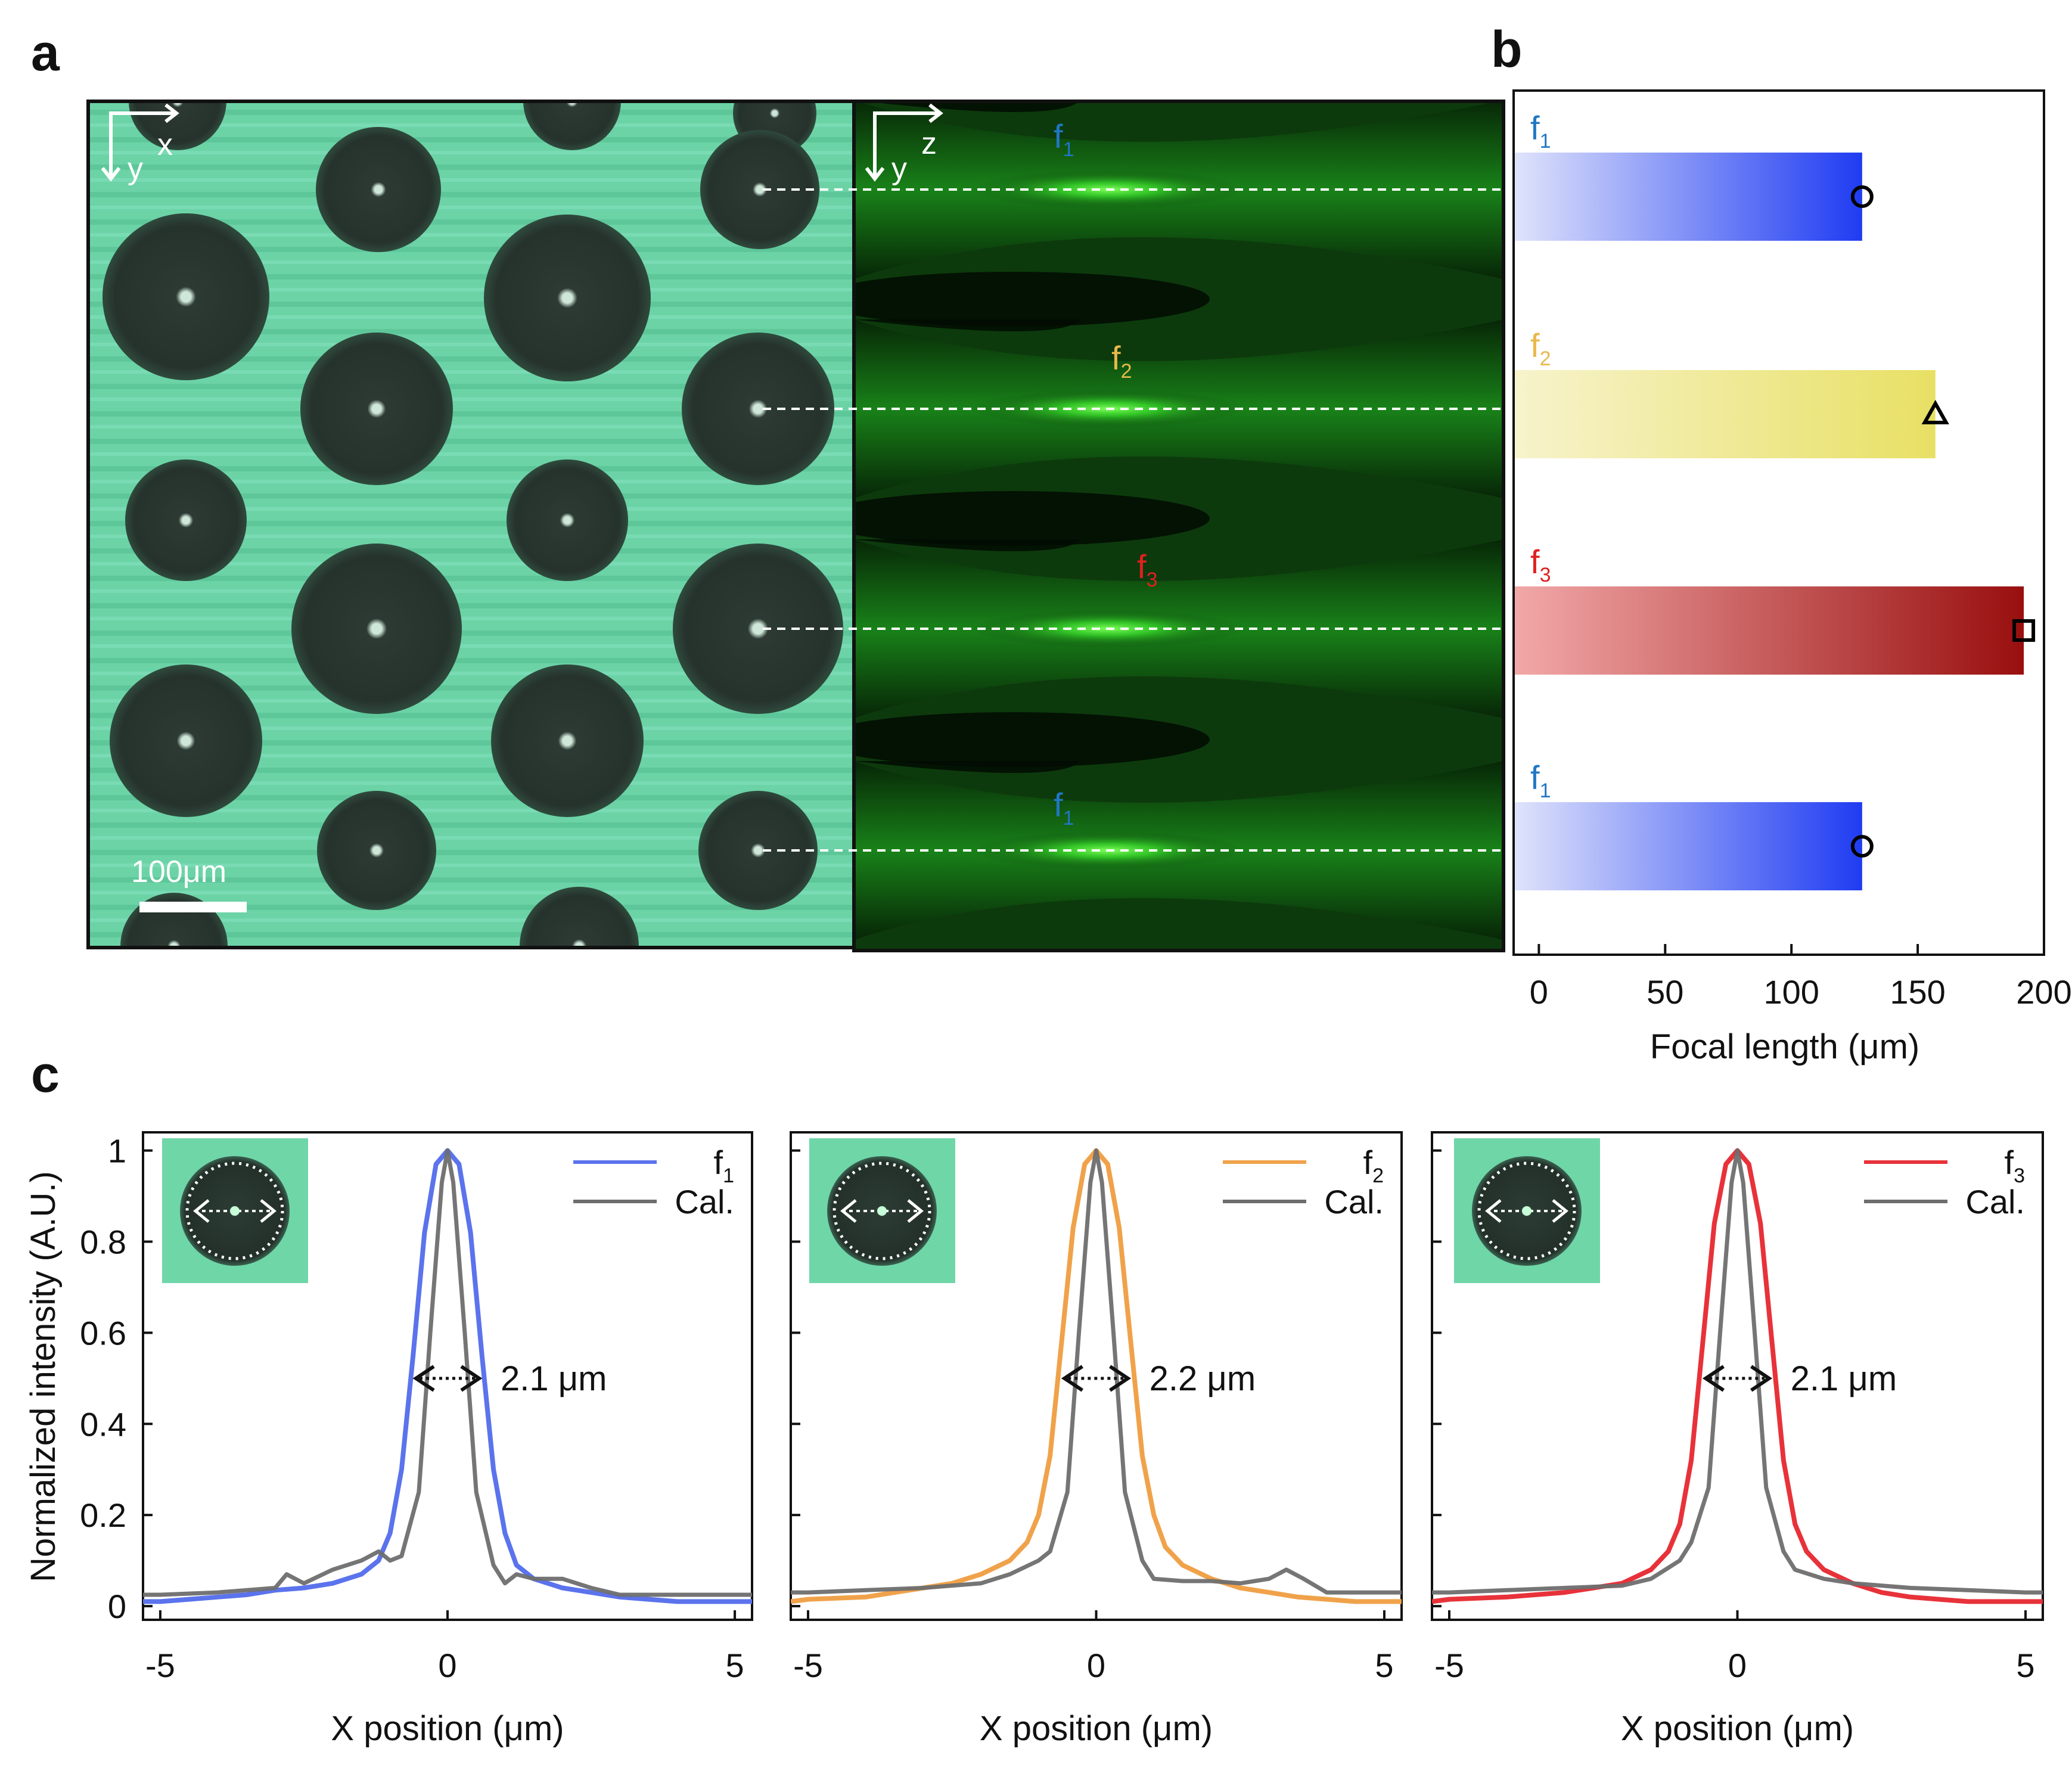 The width and height of the screenshot is (2072, 1767). I want to click on micrograph-axes-icon, so click(140, 142).